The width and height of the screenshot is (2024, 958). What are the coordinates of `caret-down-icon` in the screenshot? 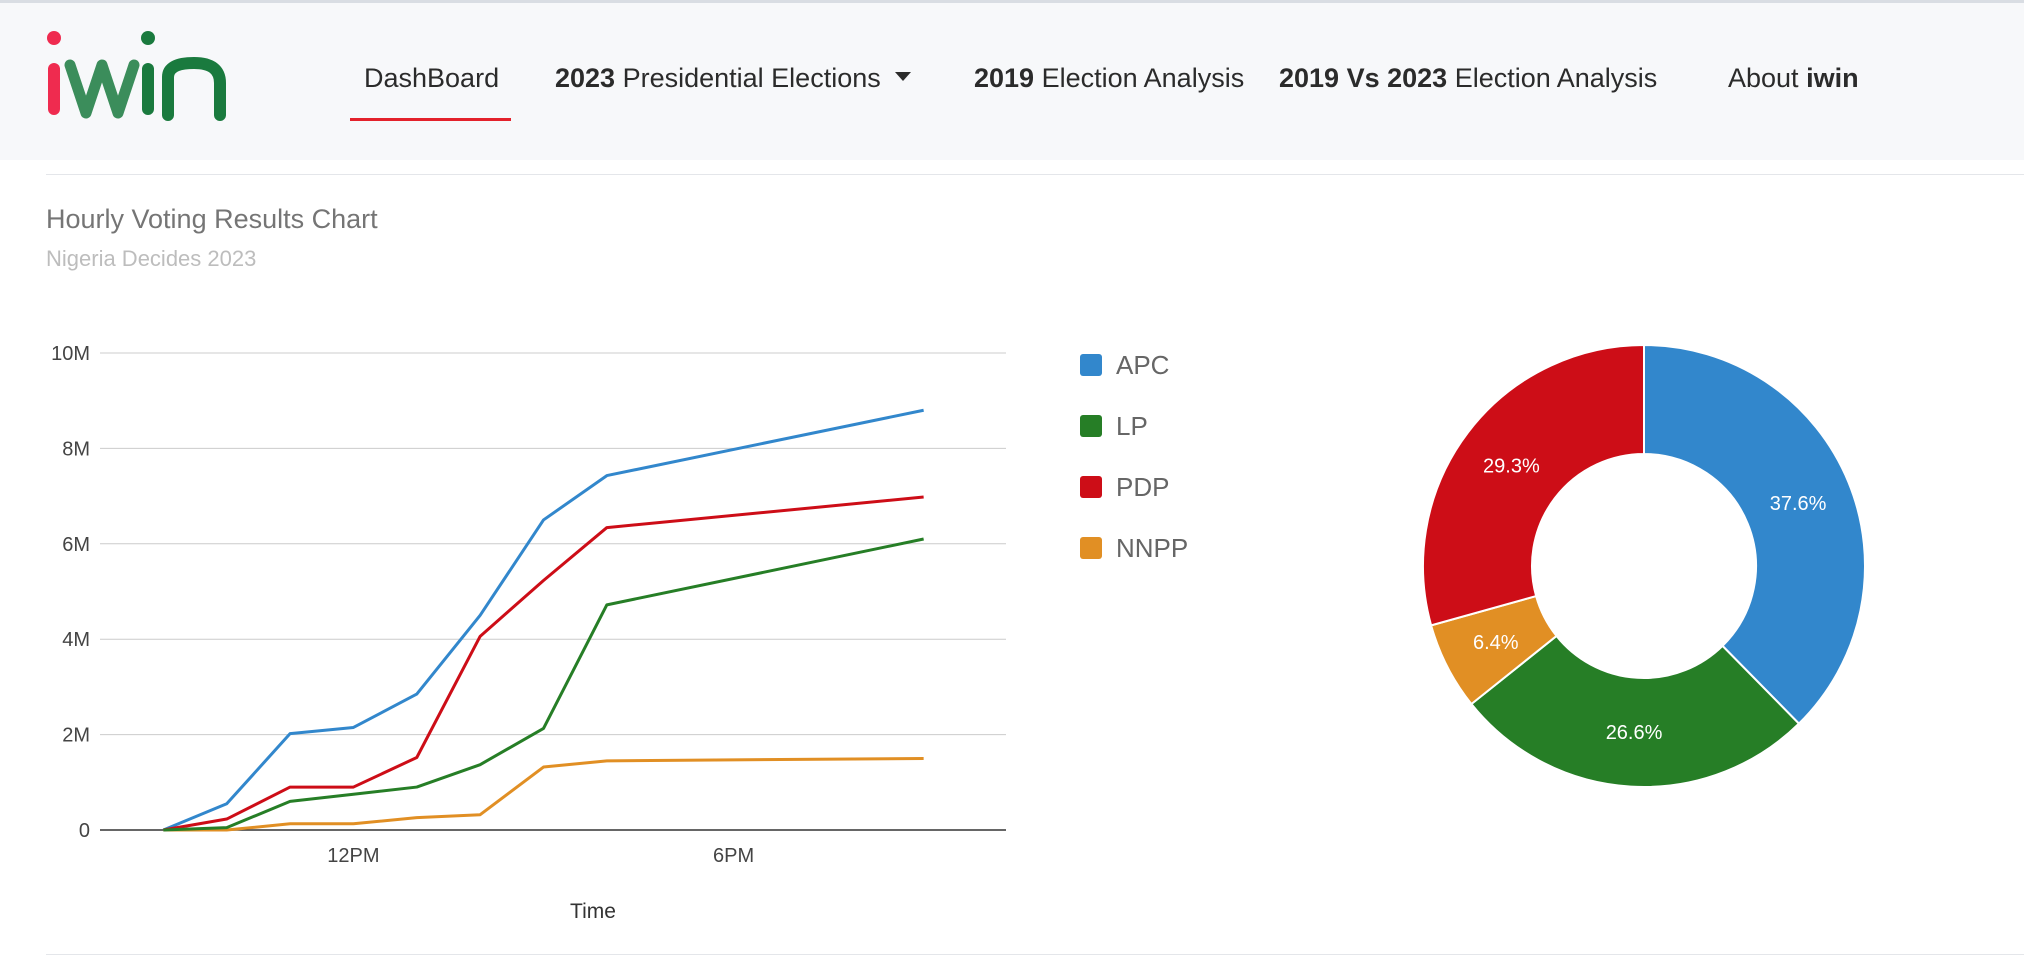 It's located at (902, 77).